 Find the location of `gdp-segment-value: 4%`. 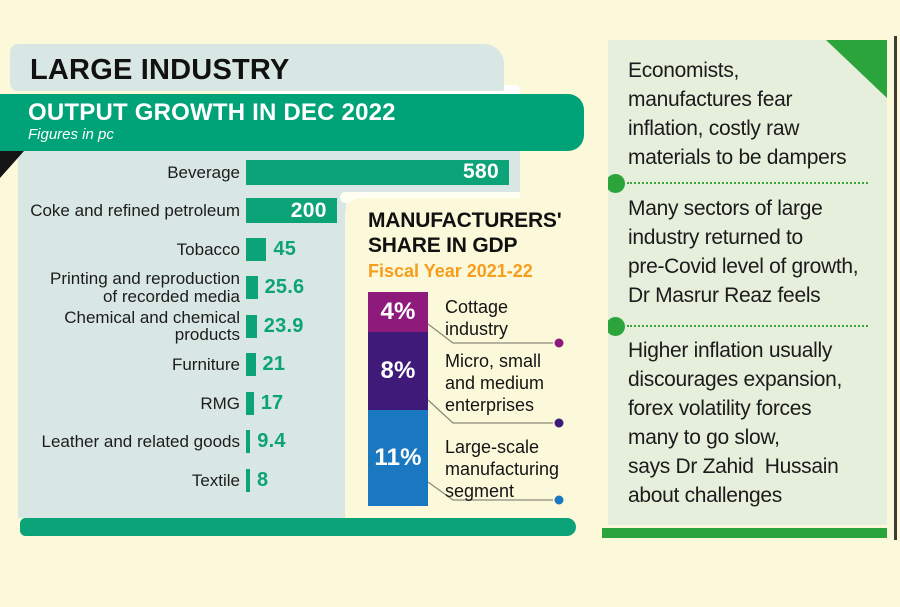

gdp-segment-value: 4% is located at coordinates (398, 311).